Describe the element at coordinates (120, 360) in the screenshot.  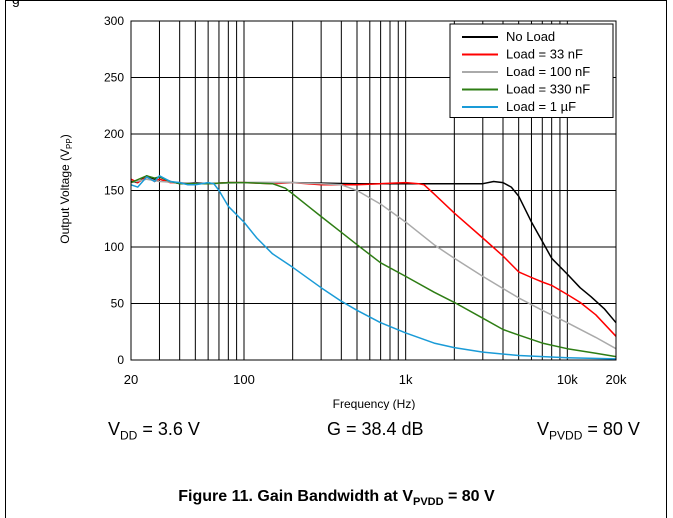
I see `y-tick-label-0: 0` at that location.